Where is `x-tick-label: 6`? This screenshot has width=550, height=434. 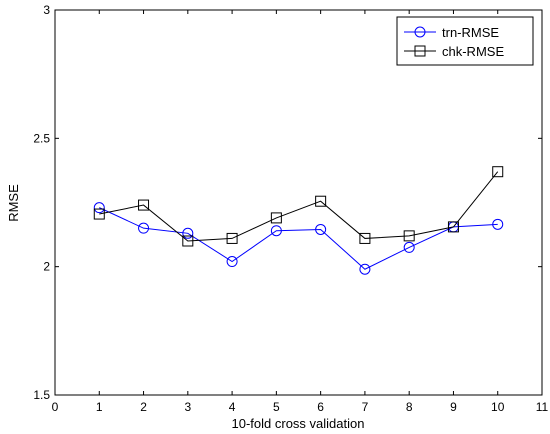
x-tick-label: 6 is located at coordinates (320, 407).